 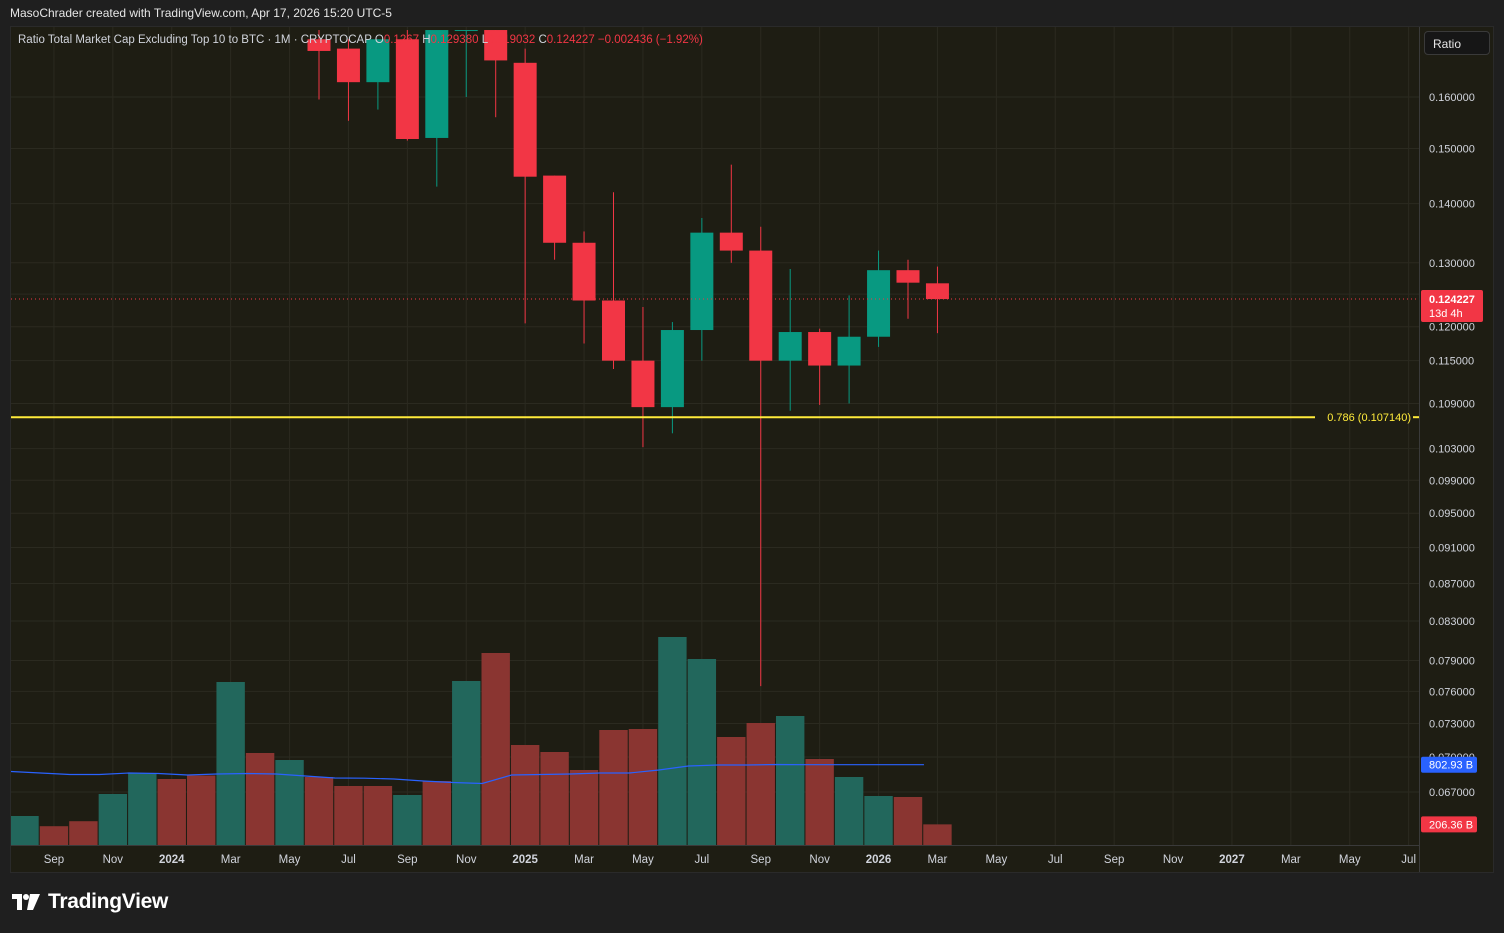 I want to click on change-value: −0.002436 (−1.92%), so click(x=650, y=40).